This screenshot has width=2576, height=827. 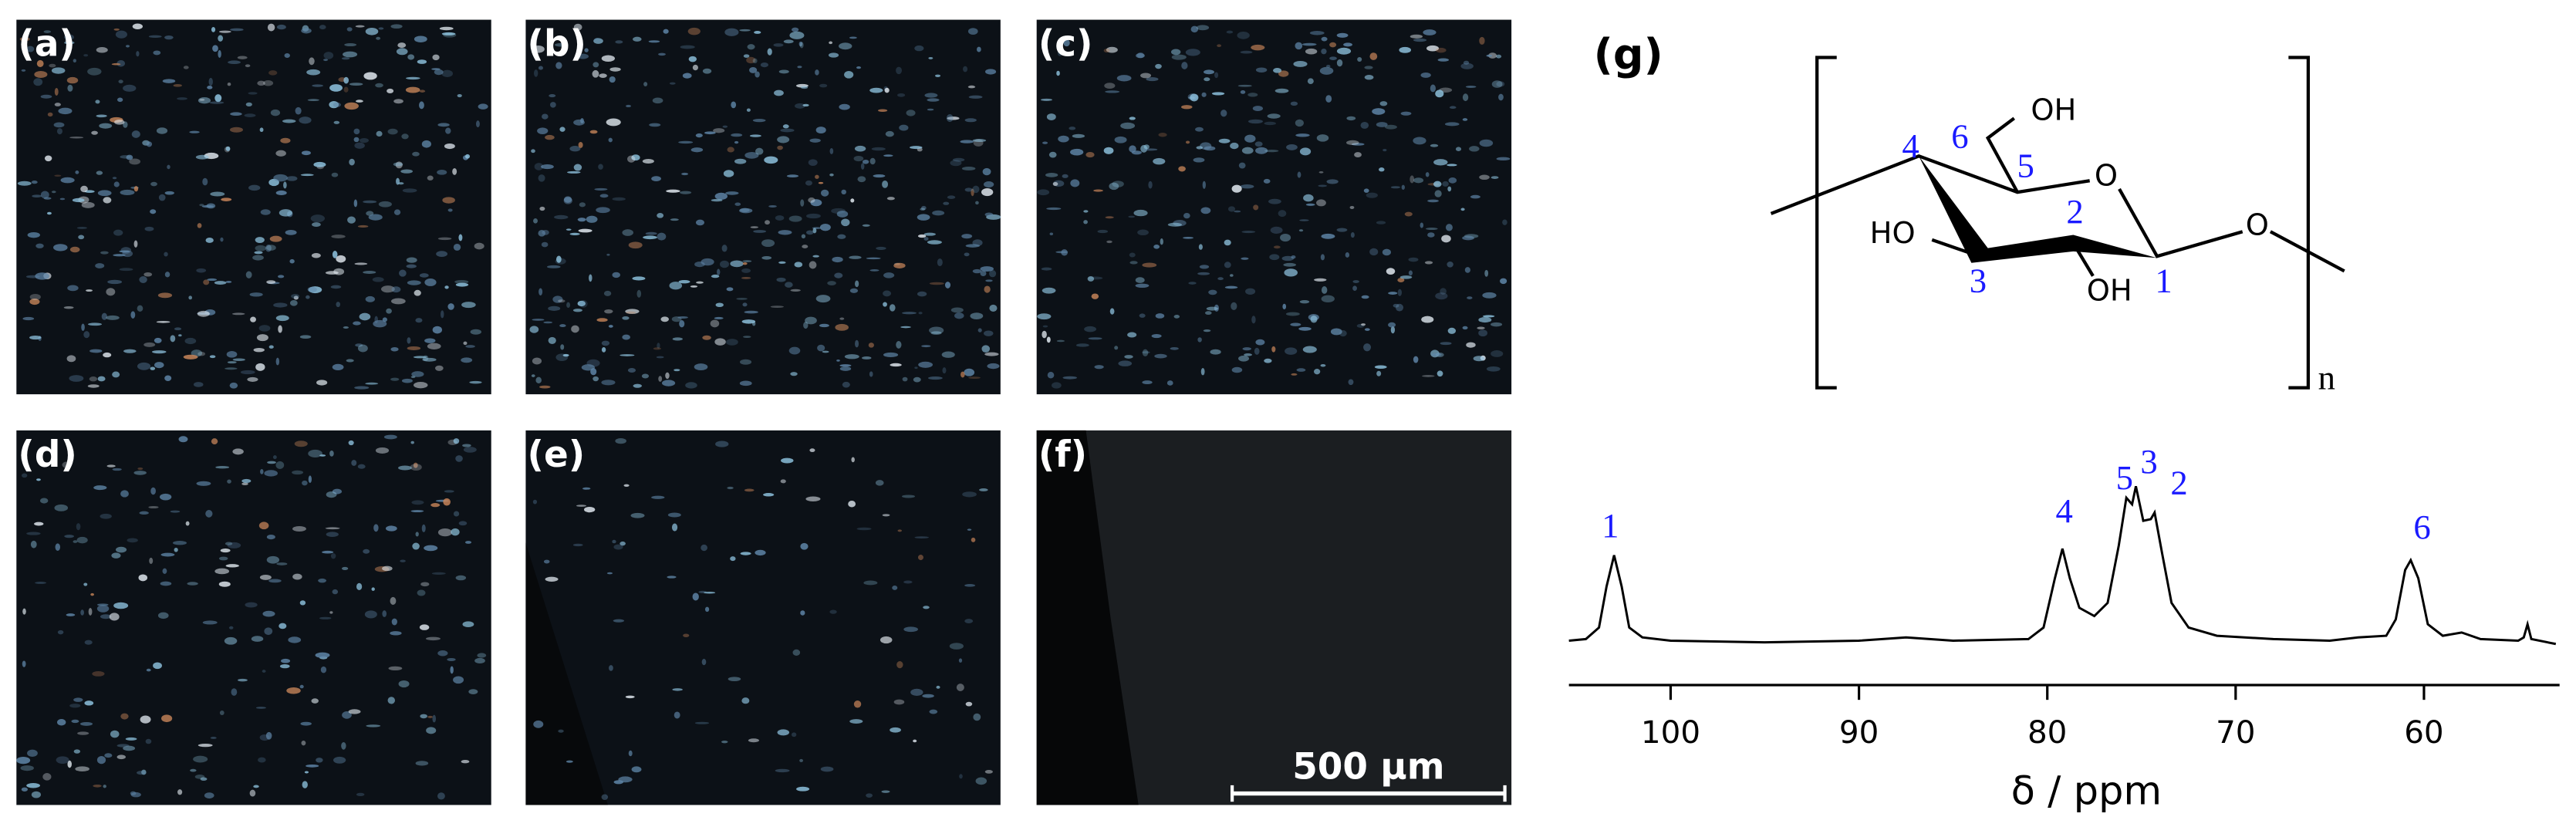 What do you see at coordinates (1893, 233) in the screenshot?
I see `group: HO` at bounding box center [1893, 233].